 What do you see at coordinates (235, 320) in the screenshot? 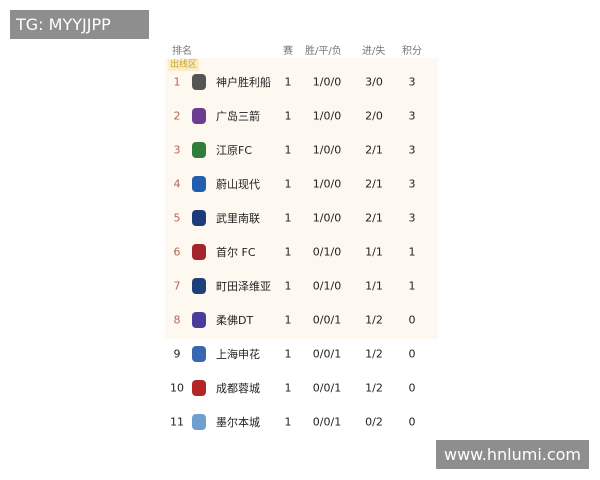
I see `team-name: 柔佛DT` at bounding box center [235, 320].